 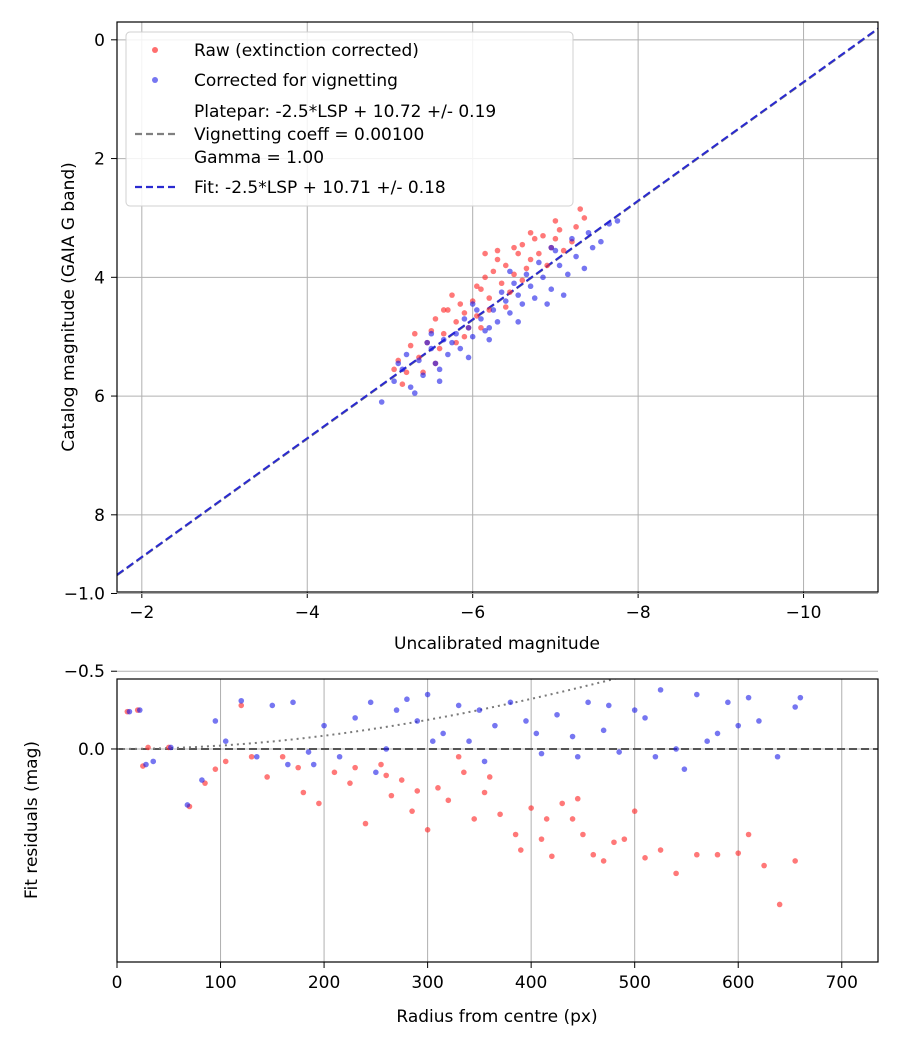 I want to click on bottom-ytick-label: 0.0, so click(x=91, y=750).